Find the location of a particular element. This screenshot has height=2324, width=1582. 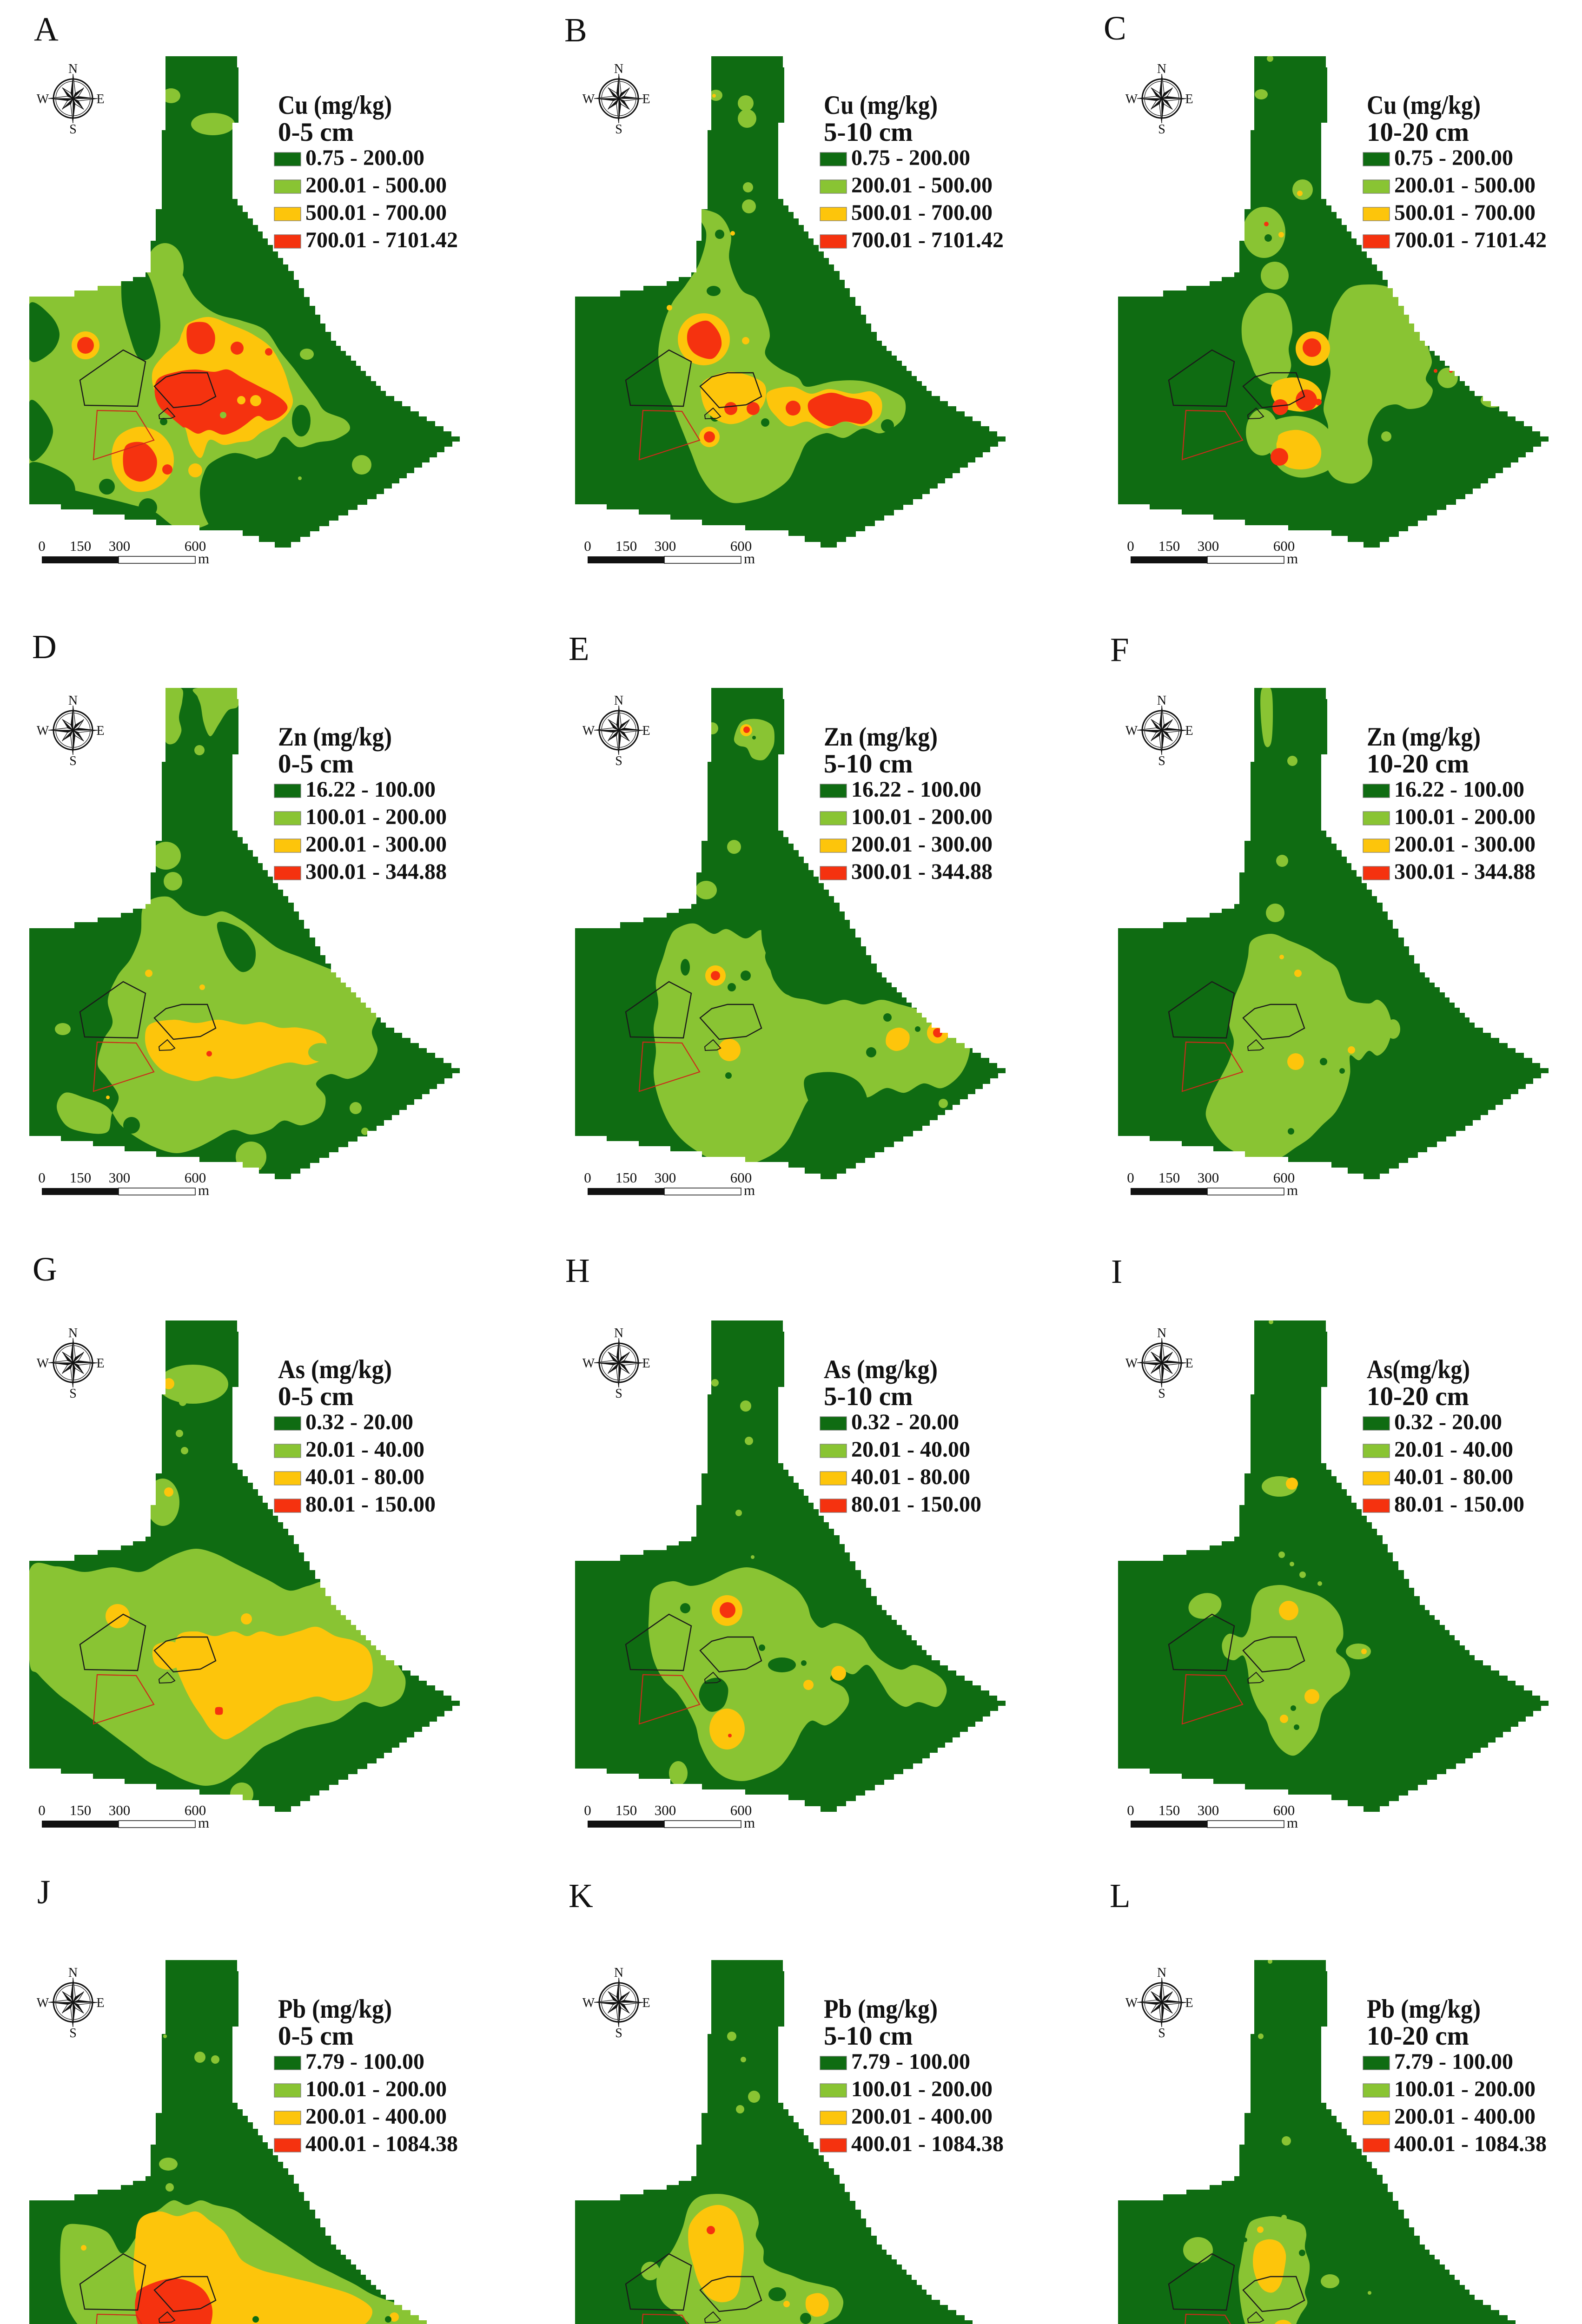

svg-text: K is located at coordinates (581, 1896).